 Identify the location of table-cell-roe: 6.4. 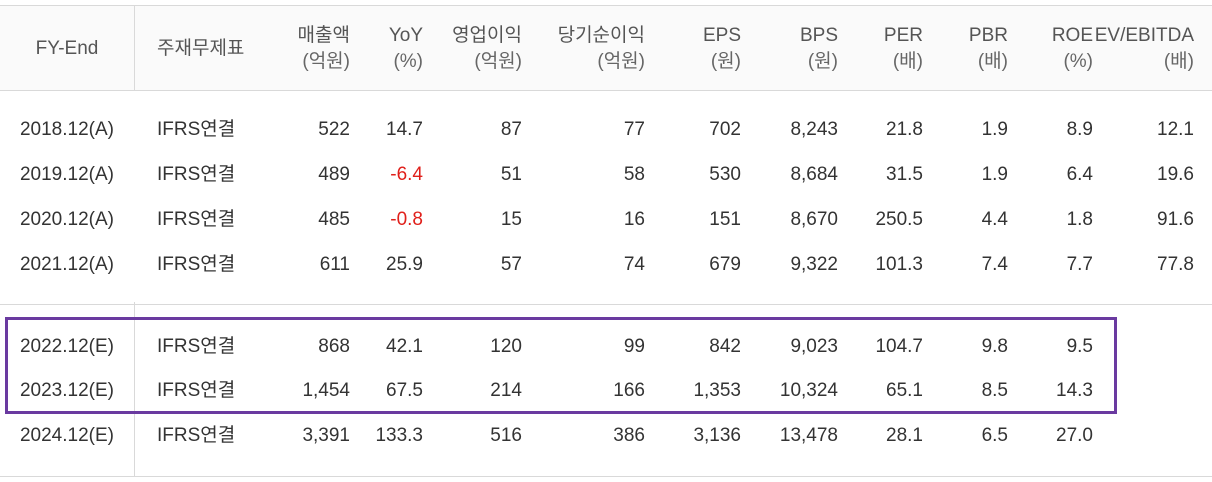
(1079, 174).